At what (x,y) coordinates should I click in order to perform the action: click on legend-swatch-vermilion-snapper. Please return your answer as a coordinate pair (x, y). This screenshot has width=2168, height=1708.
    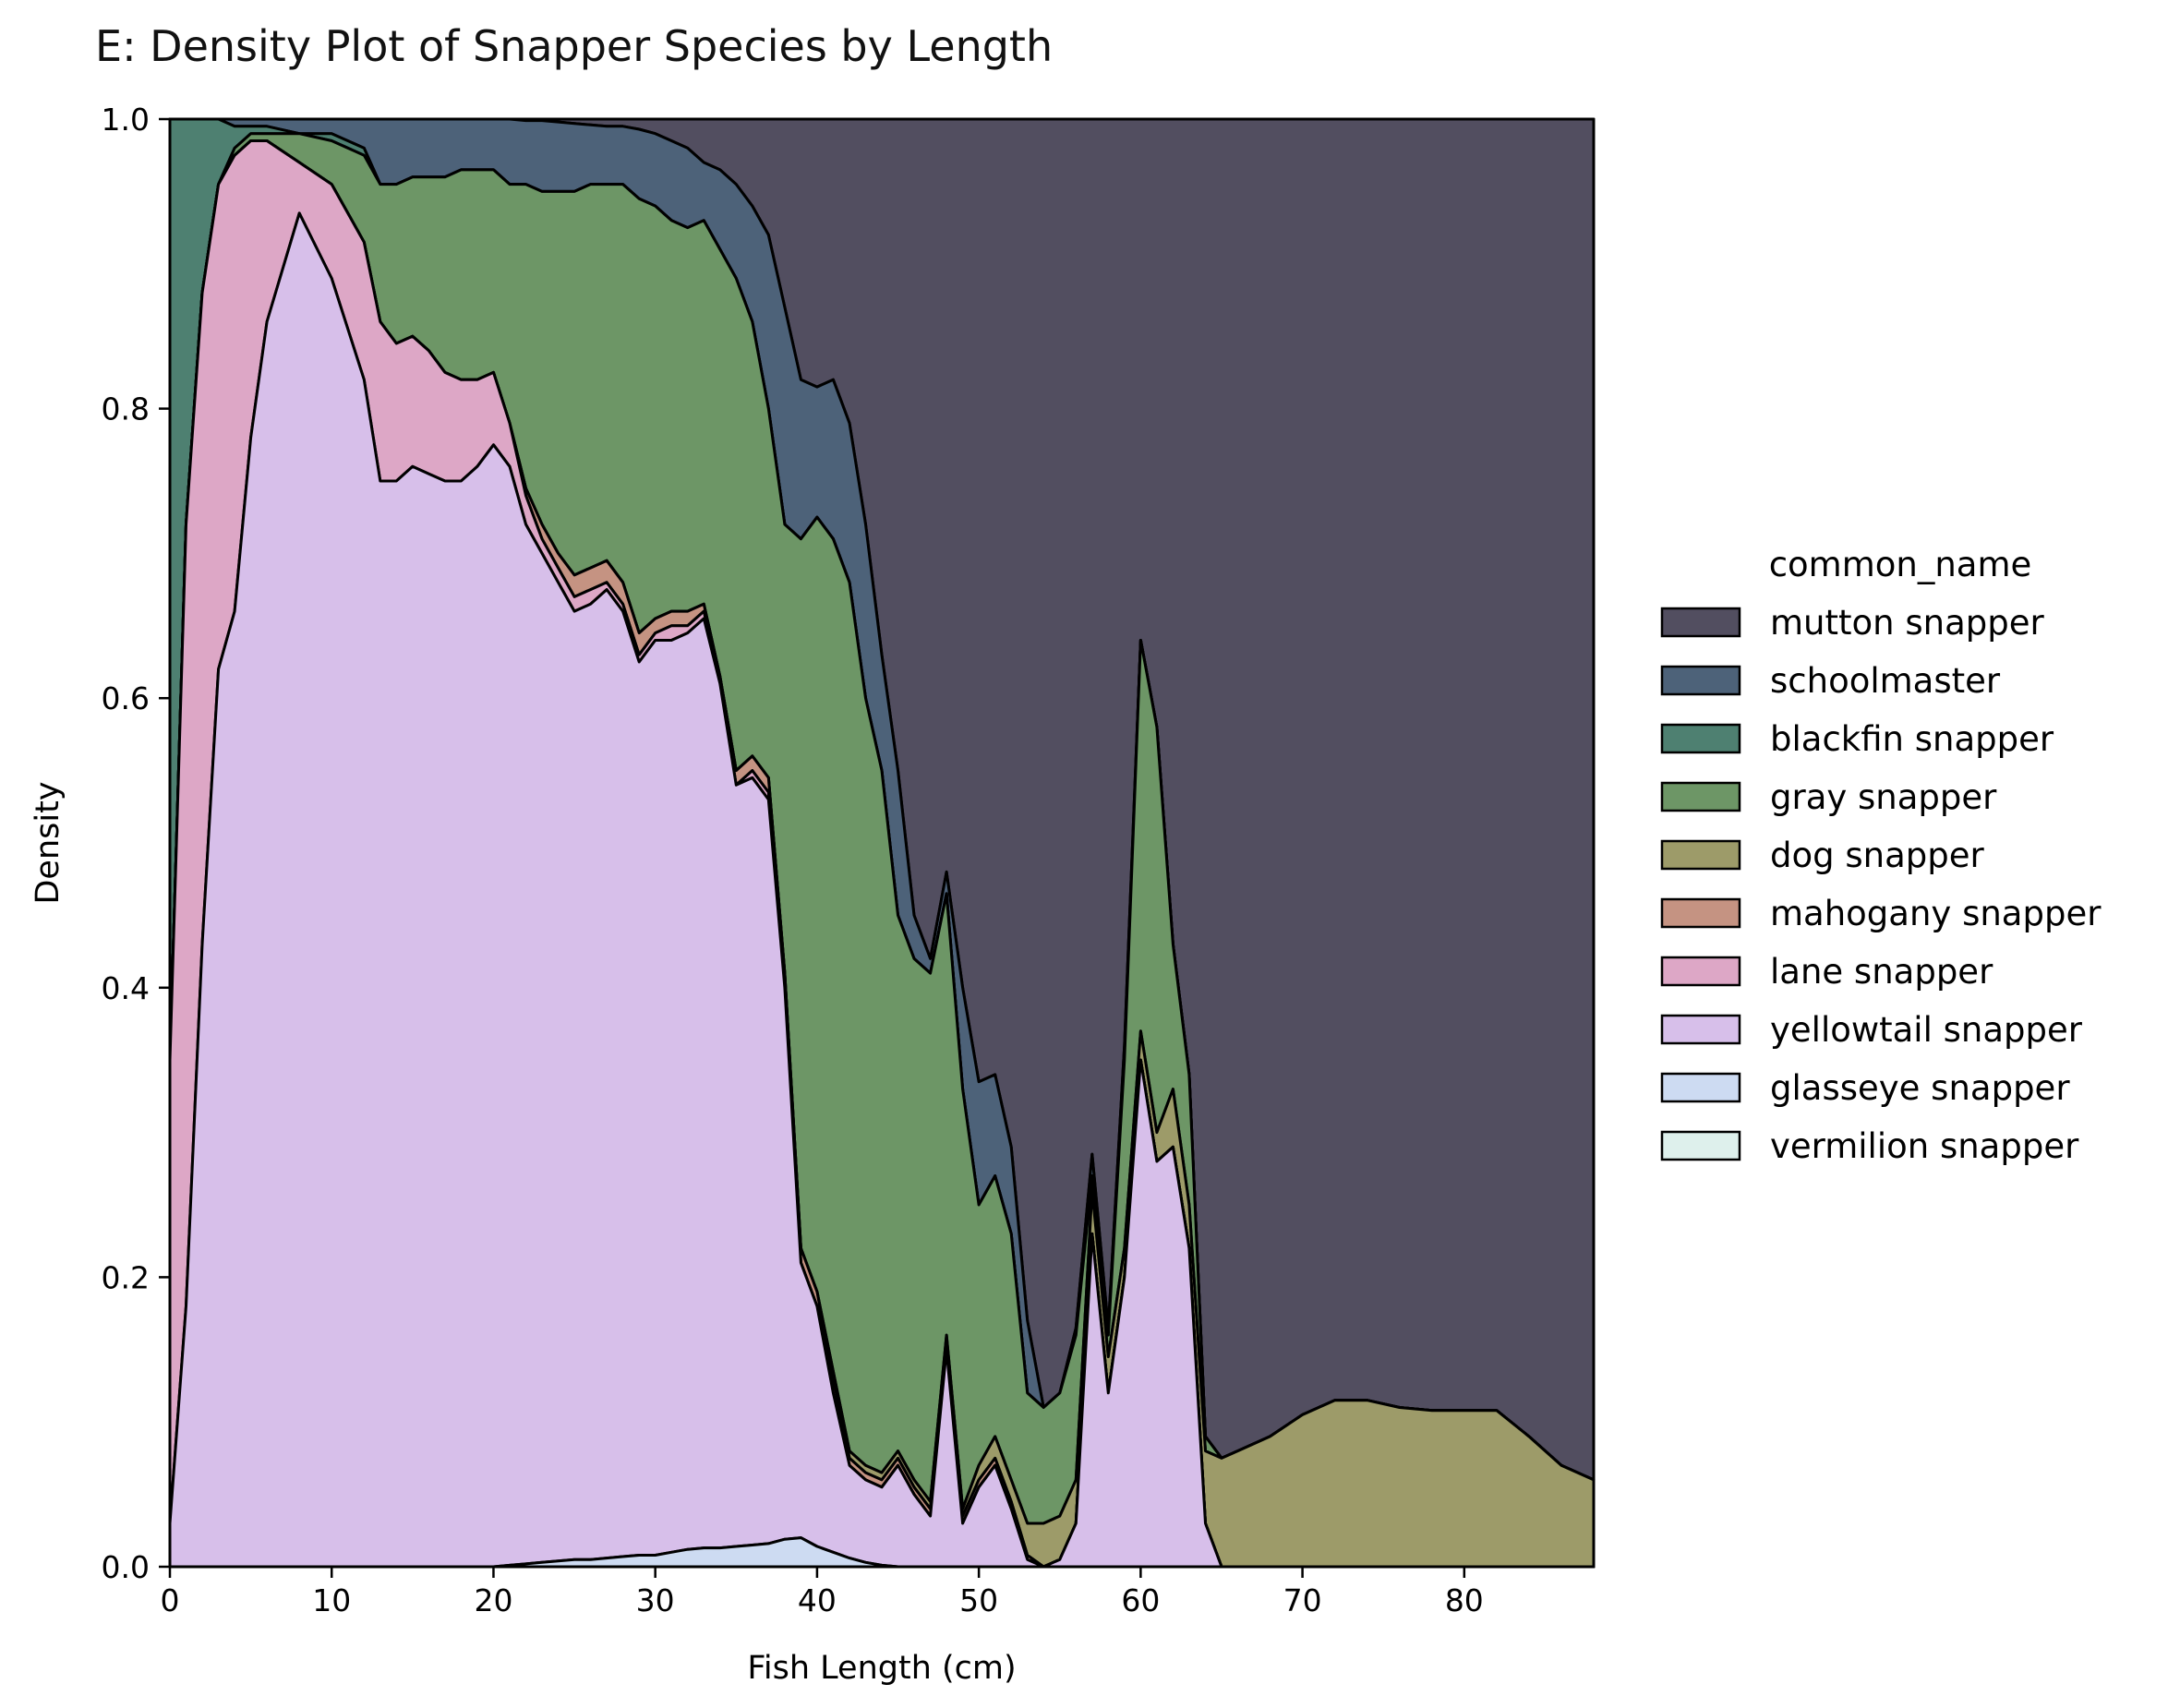
    Looking at the image, I should click on (1701, 1145).